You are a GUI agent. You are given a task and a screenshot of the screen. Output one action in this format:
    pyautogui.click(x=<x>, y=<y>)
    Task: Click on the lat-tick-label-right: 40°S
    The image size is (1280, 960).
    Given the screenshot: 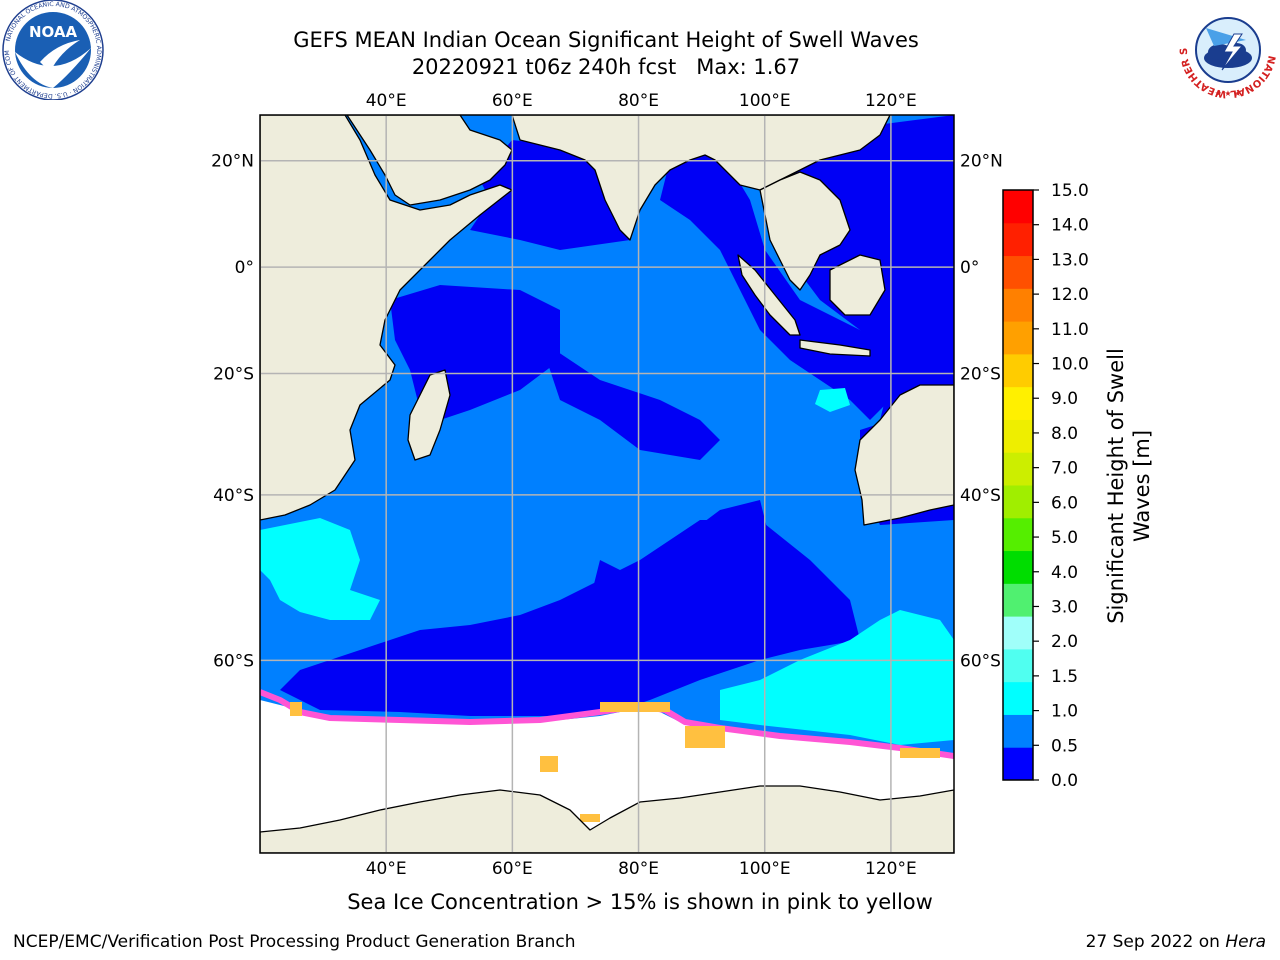 What is the action you would take?
    pyautogui.click(x=980, y=496)
    